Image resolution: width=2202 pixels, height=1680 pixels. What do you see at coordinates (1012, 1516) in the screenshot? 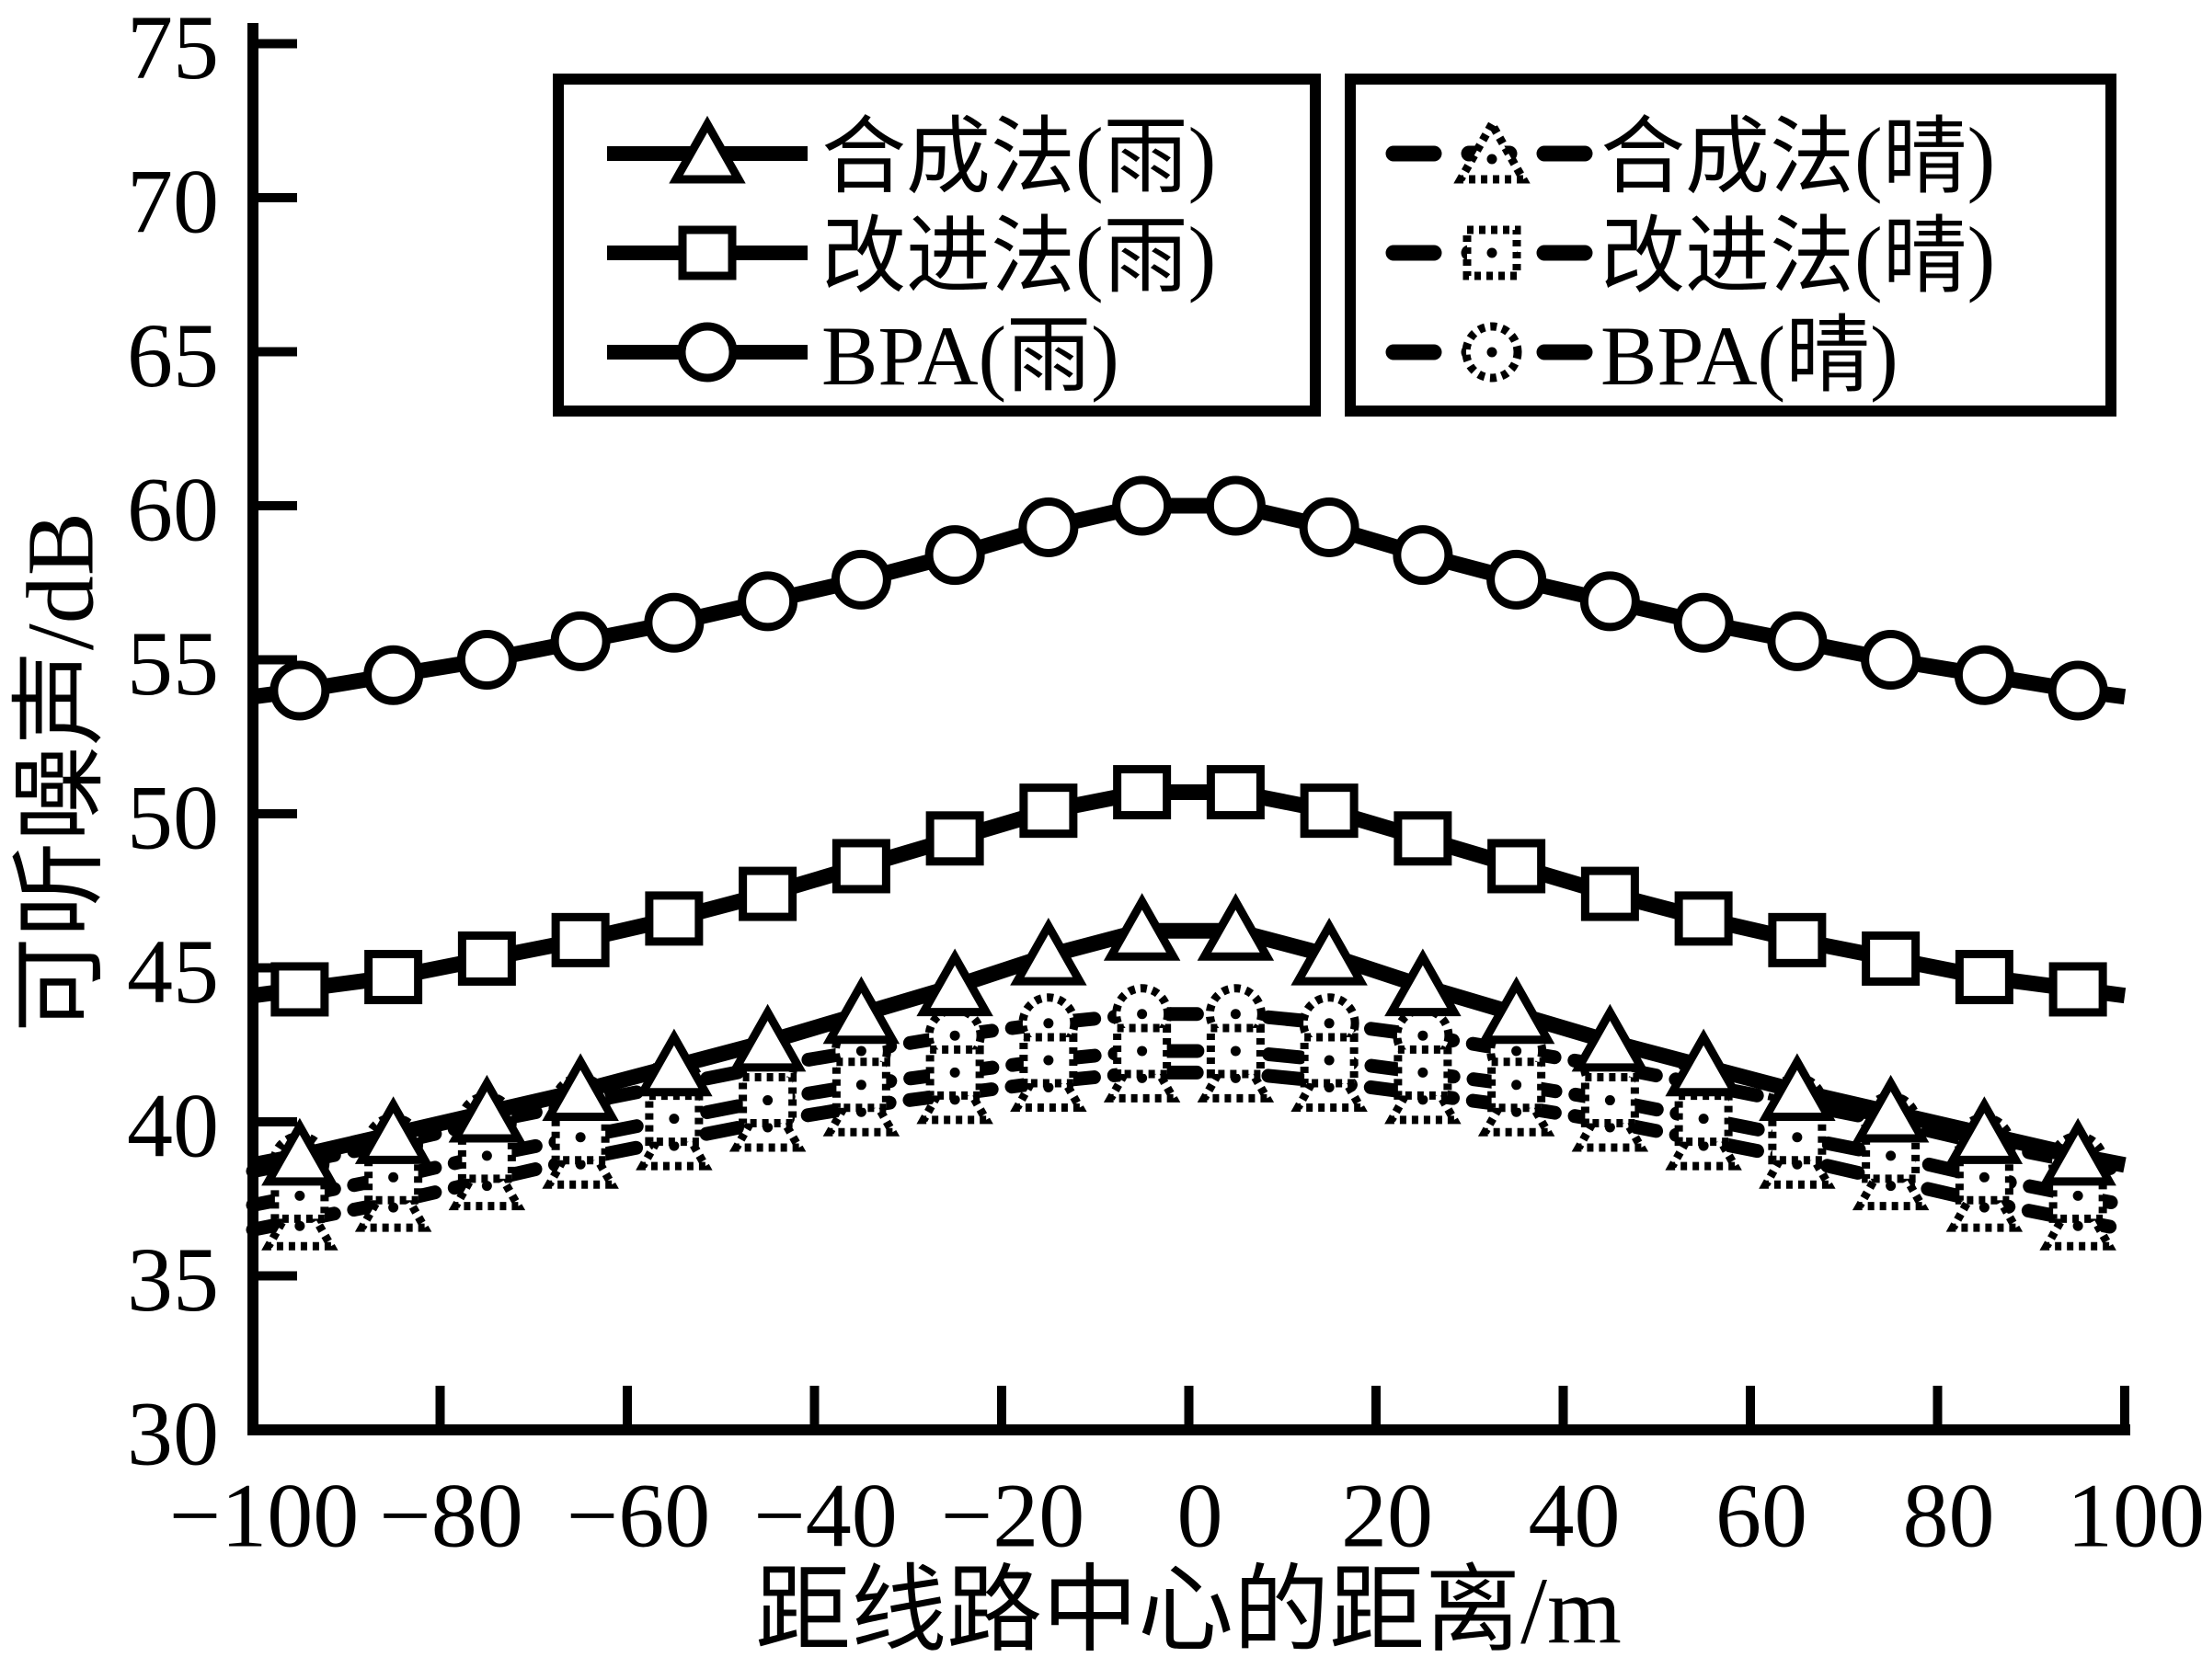
I see `x-tick-label: −20` at bounding box center [1012, 1516].